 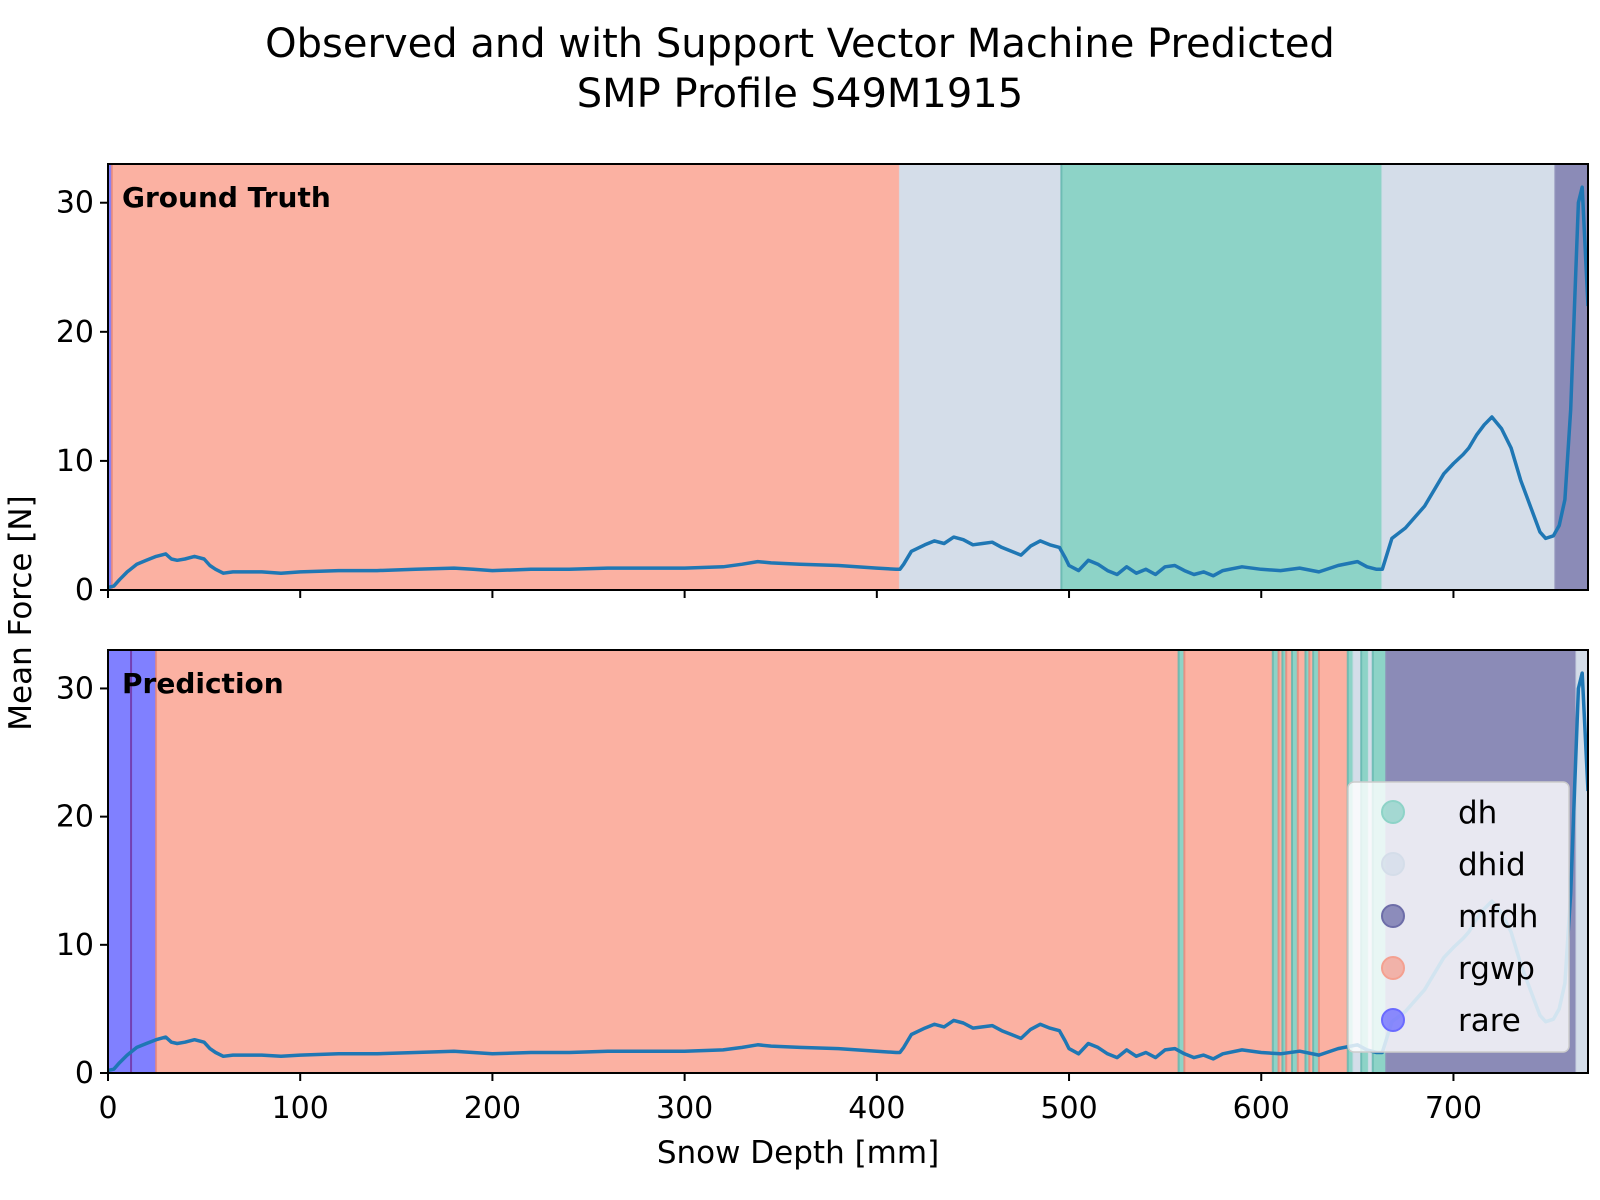 What do you see at coordinates (800, 94) in the screenshot?
I see `chart-title-line2: SMP Profile S49M1915` at bounding box center [800, 94].